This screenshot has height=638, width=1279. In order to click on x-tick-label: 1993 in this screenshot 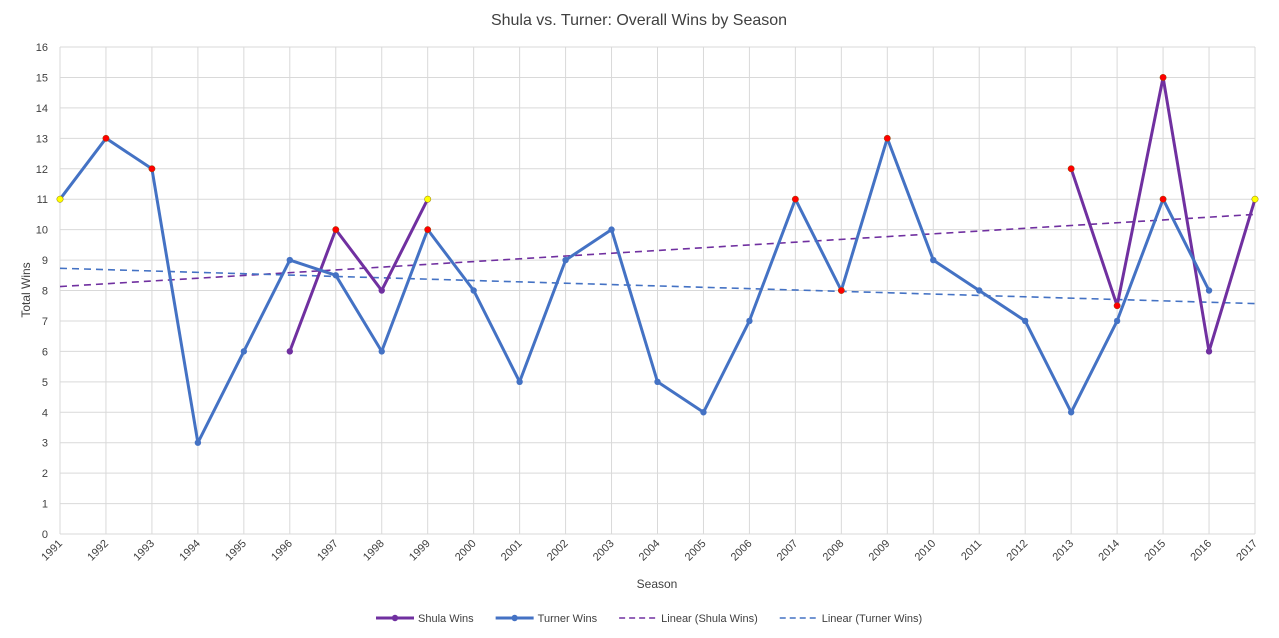, I will do `click(144, 551)`.